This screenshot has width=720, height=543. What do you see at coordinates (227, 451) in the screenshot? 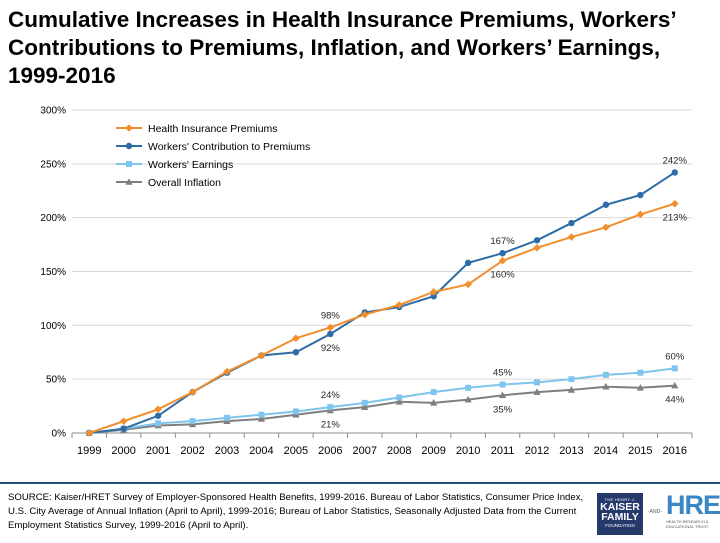
I see `x-tick-label: 2003` at bounding box center [227, 451].